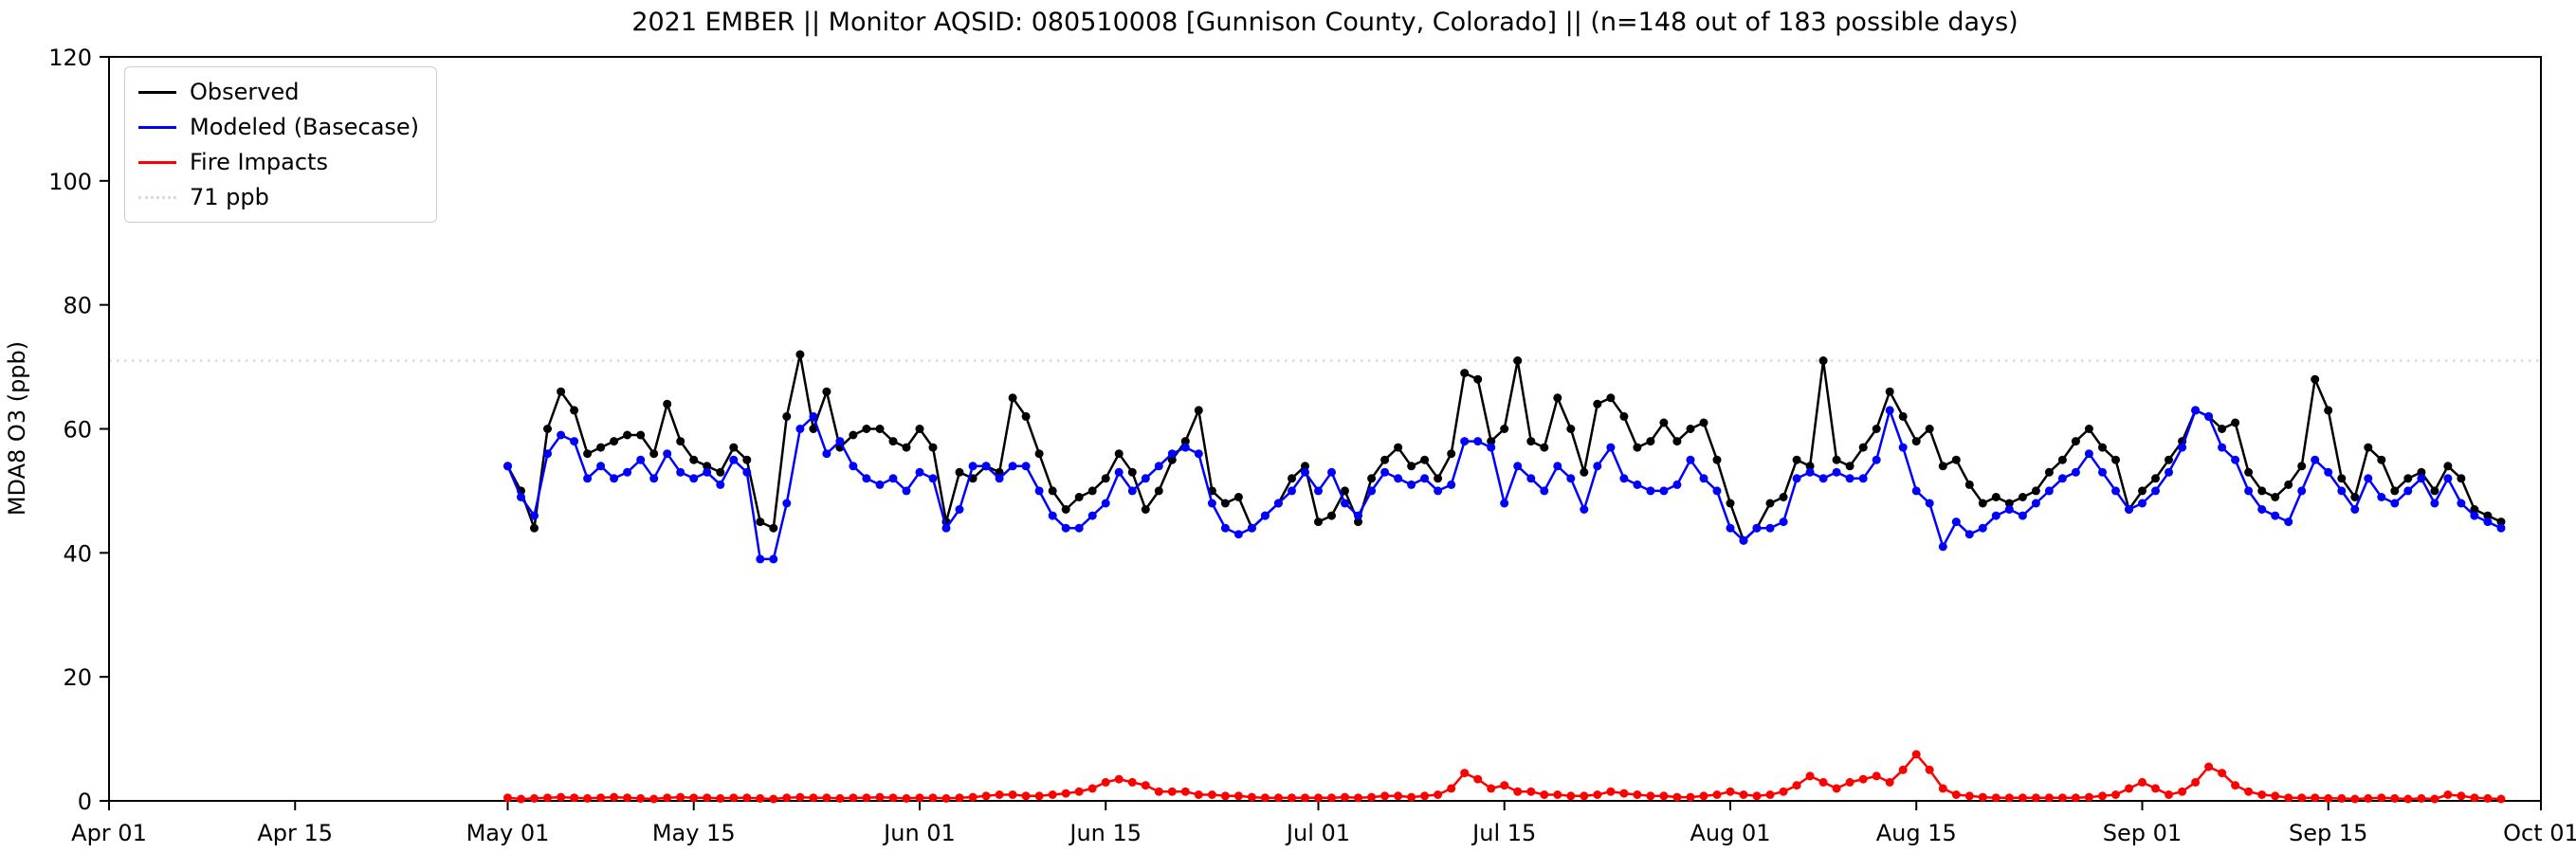 This screenshot has height=853, width=2576. I want to click on legend-item-modeled: Modeled (Basecase), so click(278, 127).